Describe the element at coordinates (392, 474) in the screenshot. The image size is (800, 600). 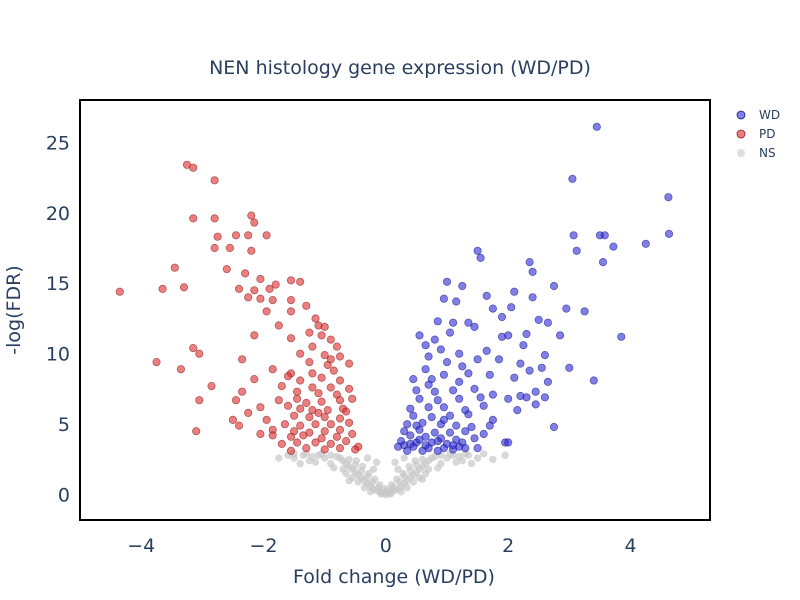
I see `series-ns` at that location.